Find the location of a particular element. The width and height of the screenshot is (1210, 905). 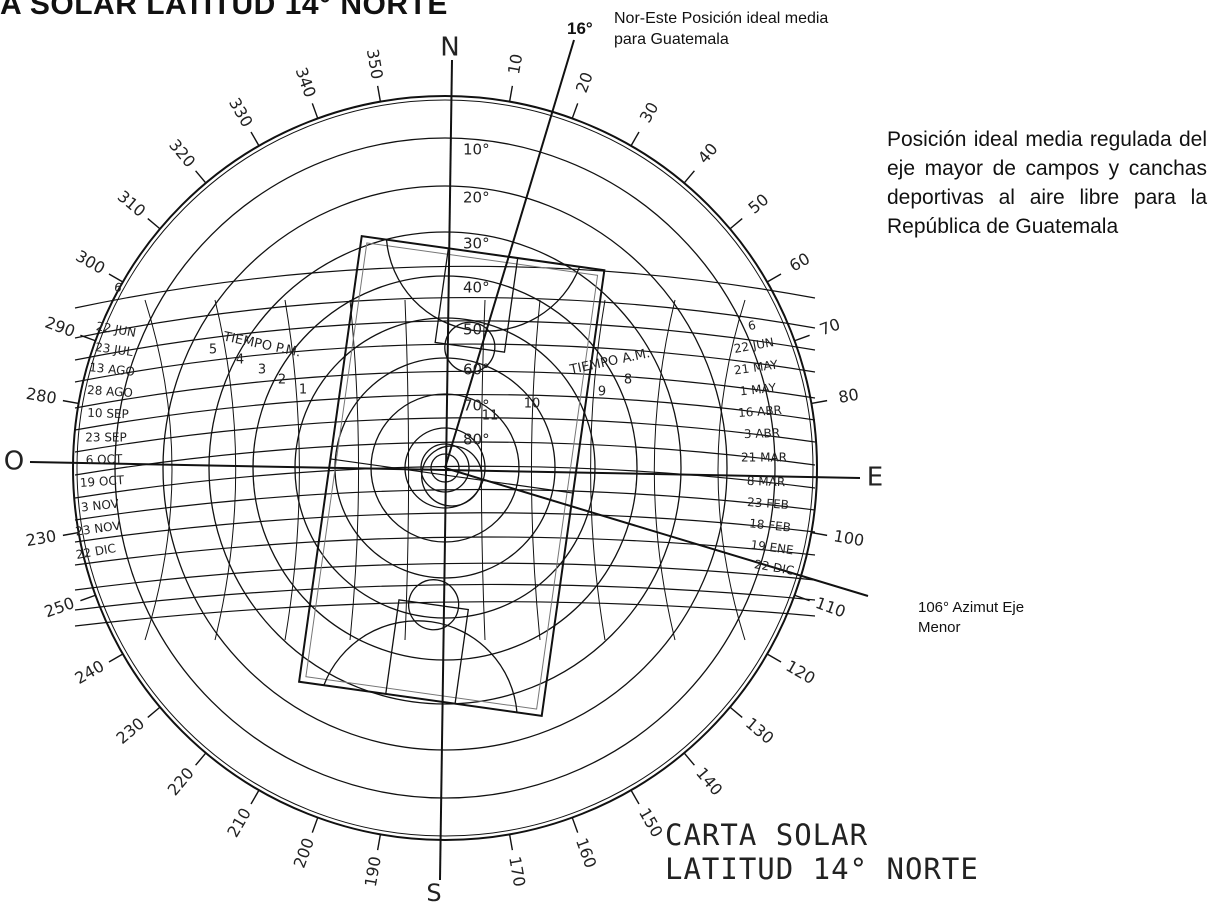

date-label-left: 19 OCT is located at coordinates (102, 481).